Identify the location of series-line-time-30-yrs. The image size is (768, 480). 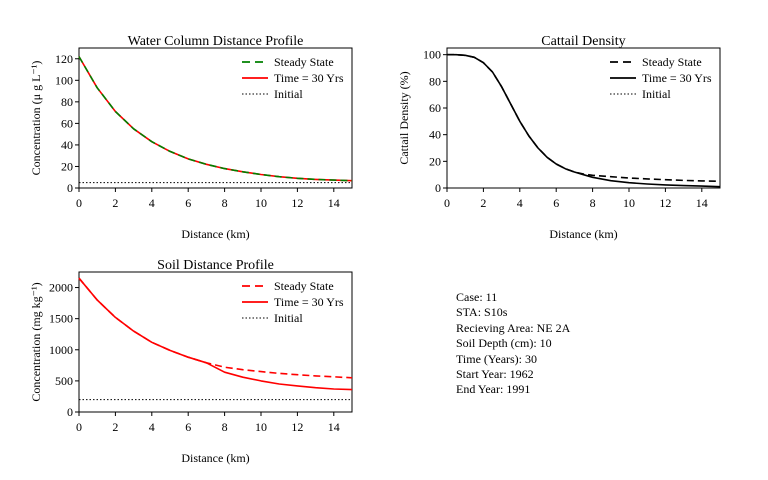
(215, 334).